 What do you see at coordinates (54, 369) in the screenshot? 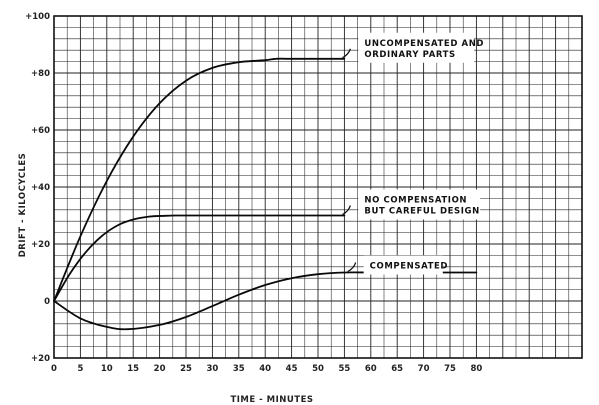
I see `x-tick-label: 0` at bounding box center [54, 369].